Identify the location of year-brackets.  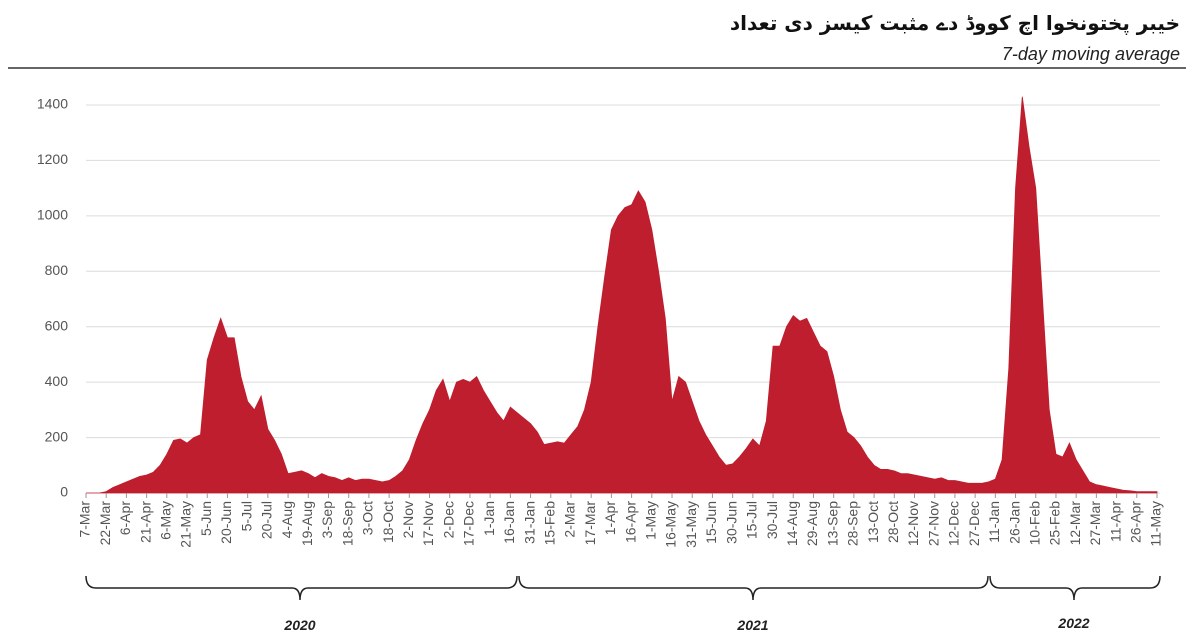
(623, 588).